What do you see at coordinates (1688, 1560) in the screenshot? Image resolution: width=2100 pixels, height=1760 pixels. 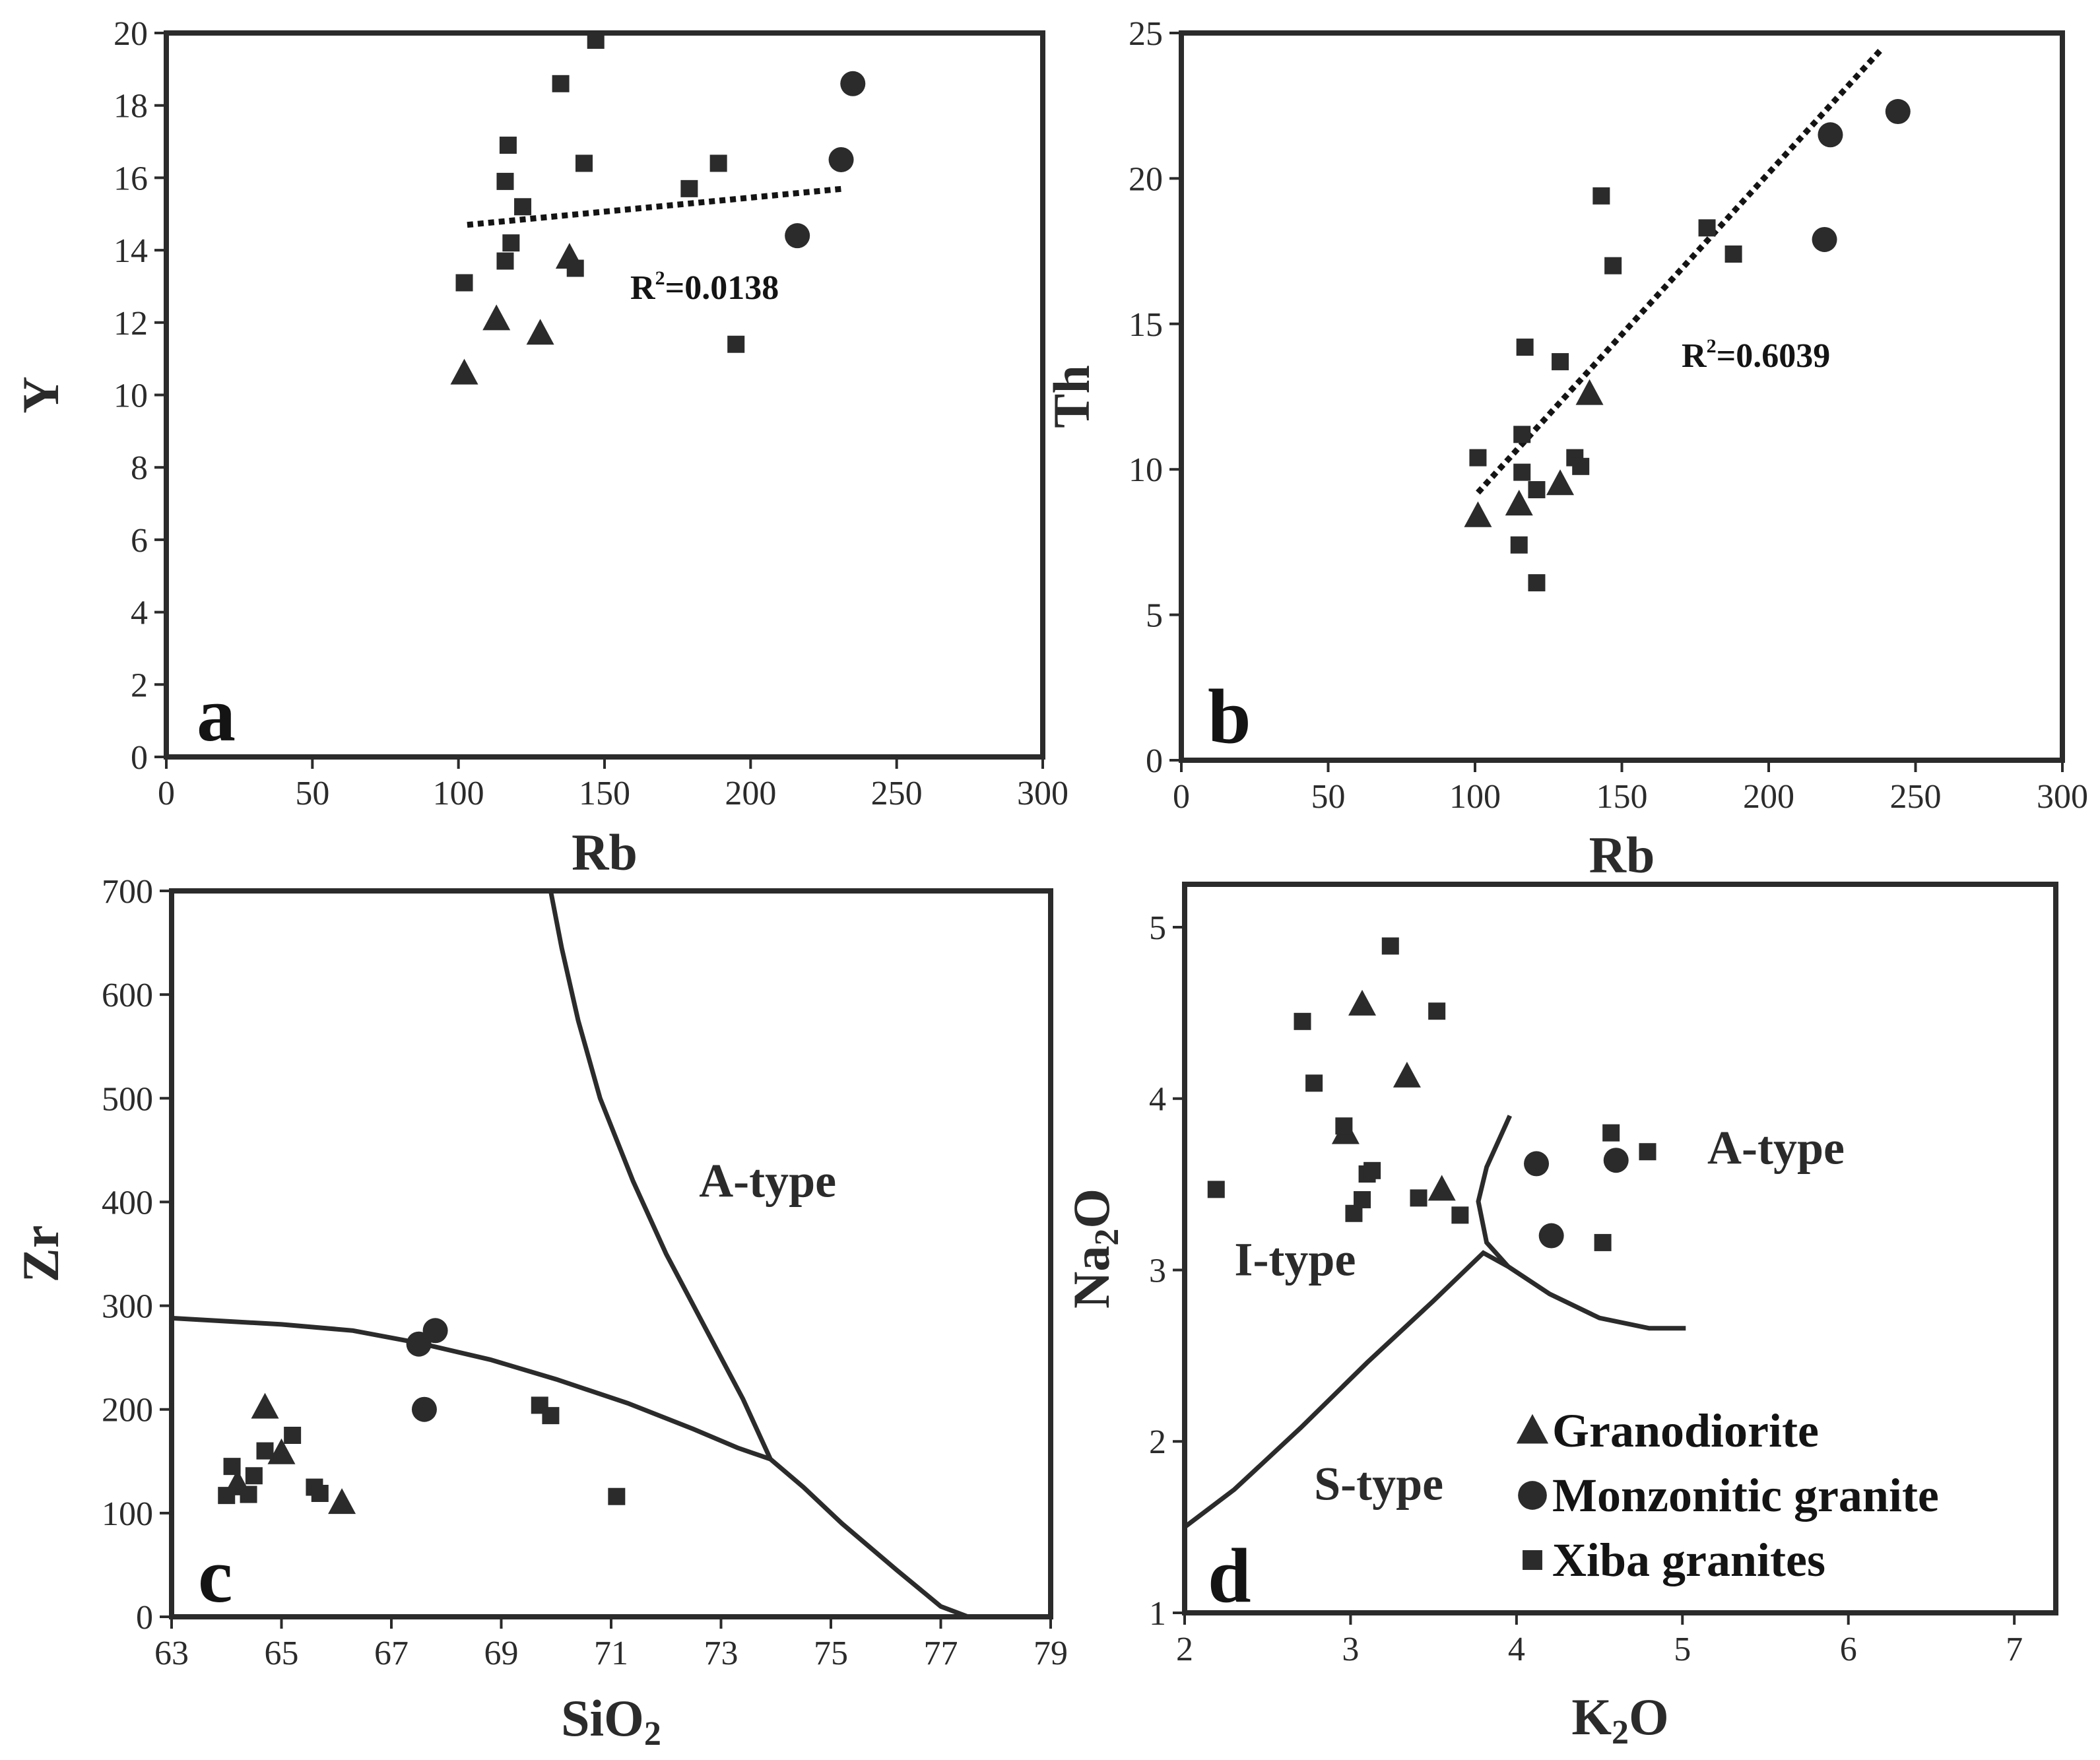 I see `legend-label-xiba-granites: Xiba granites` at bounding box center [1688, 1560].